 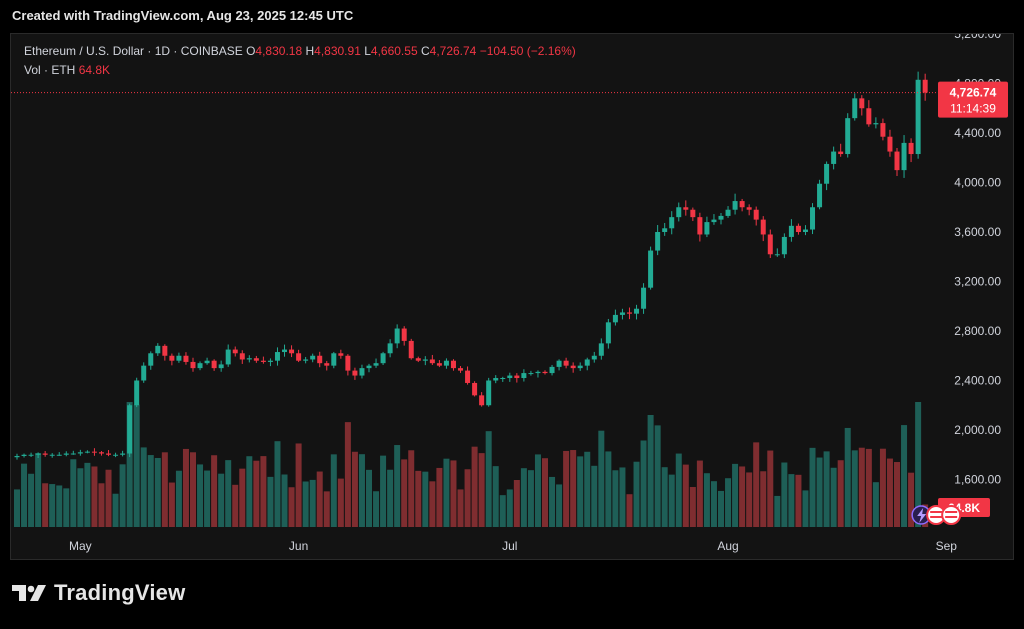 What do you see at coordinates (977, 133) in the screenshot?
I see `price-axis-label: 4,400.00` at bounding box center [977, 133].